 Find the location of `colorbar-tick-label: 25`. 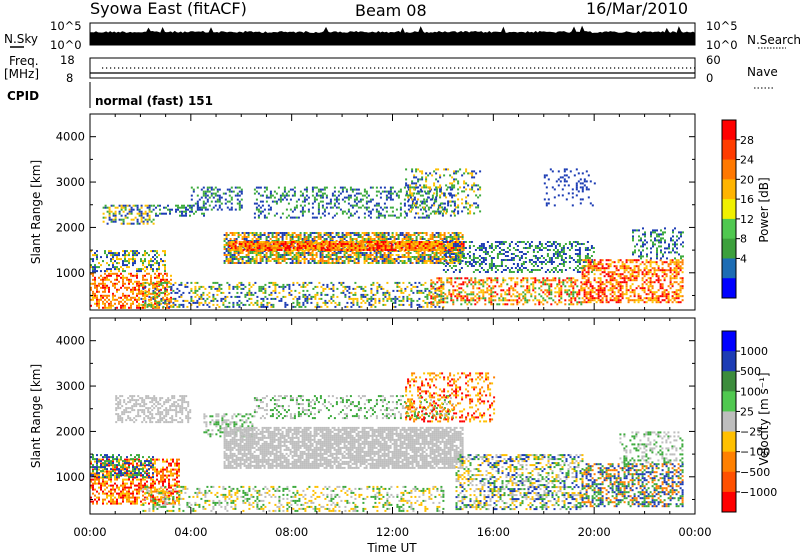

colorbar-tick-label: 25 is located at coordinates (747, 411).